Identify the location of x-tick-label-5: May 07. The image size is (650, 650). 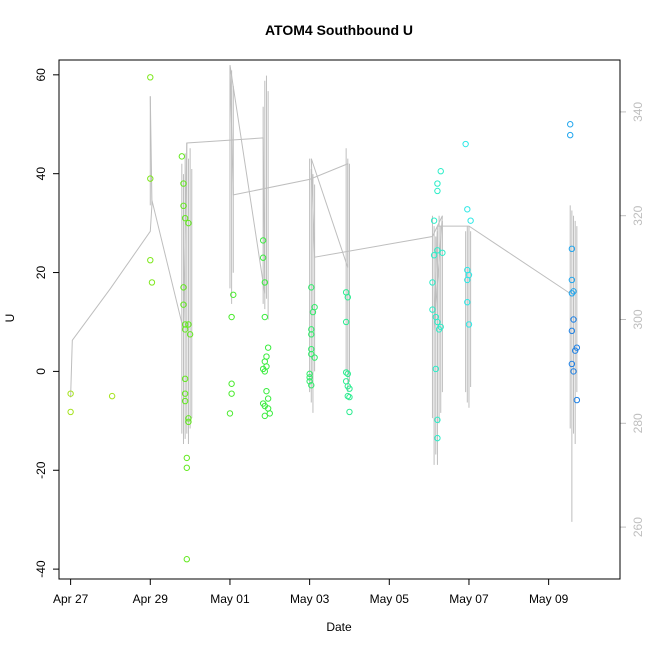
(469, 599).